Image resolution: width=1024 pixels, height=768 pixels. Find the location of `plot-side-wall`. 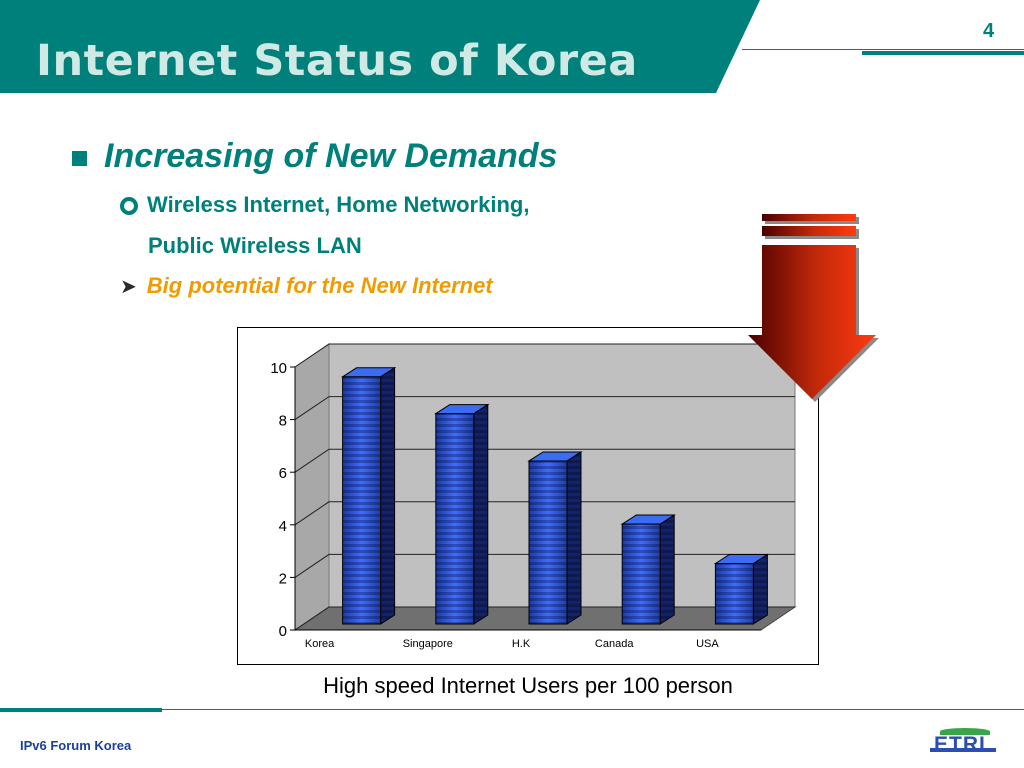

plot-side-wall is located at coordinates (312, 487).